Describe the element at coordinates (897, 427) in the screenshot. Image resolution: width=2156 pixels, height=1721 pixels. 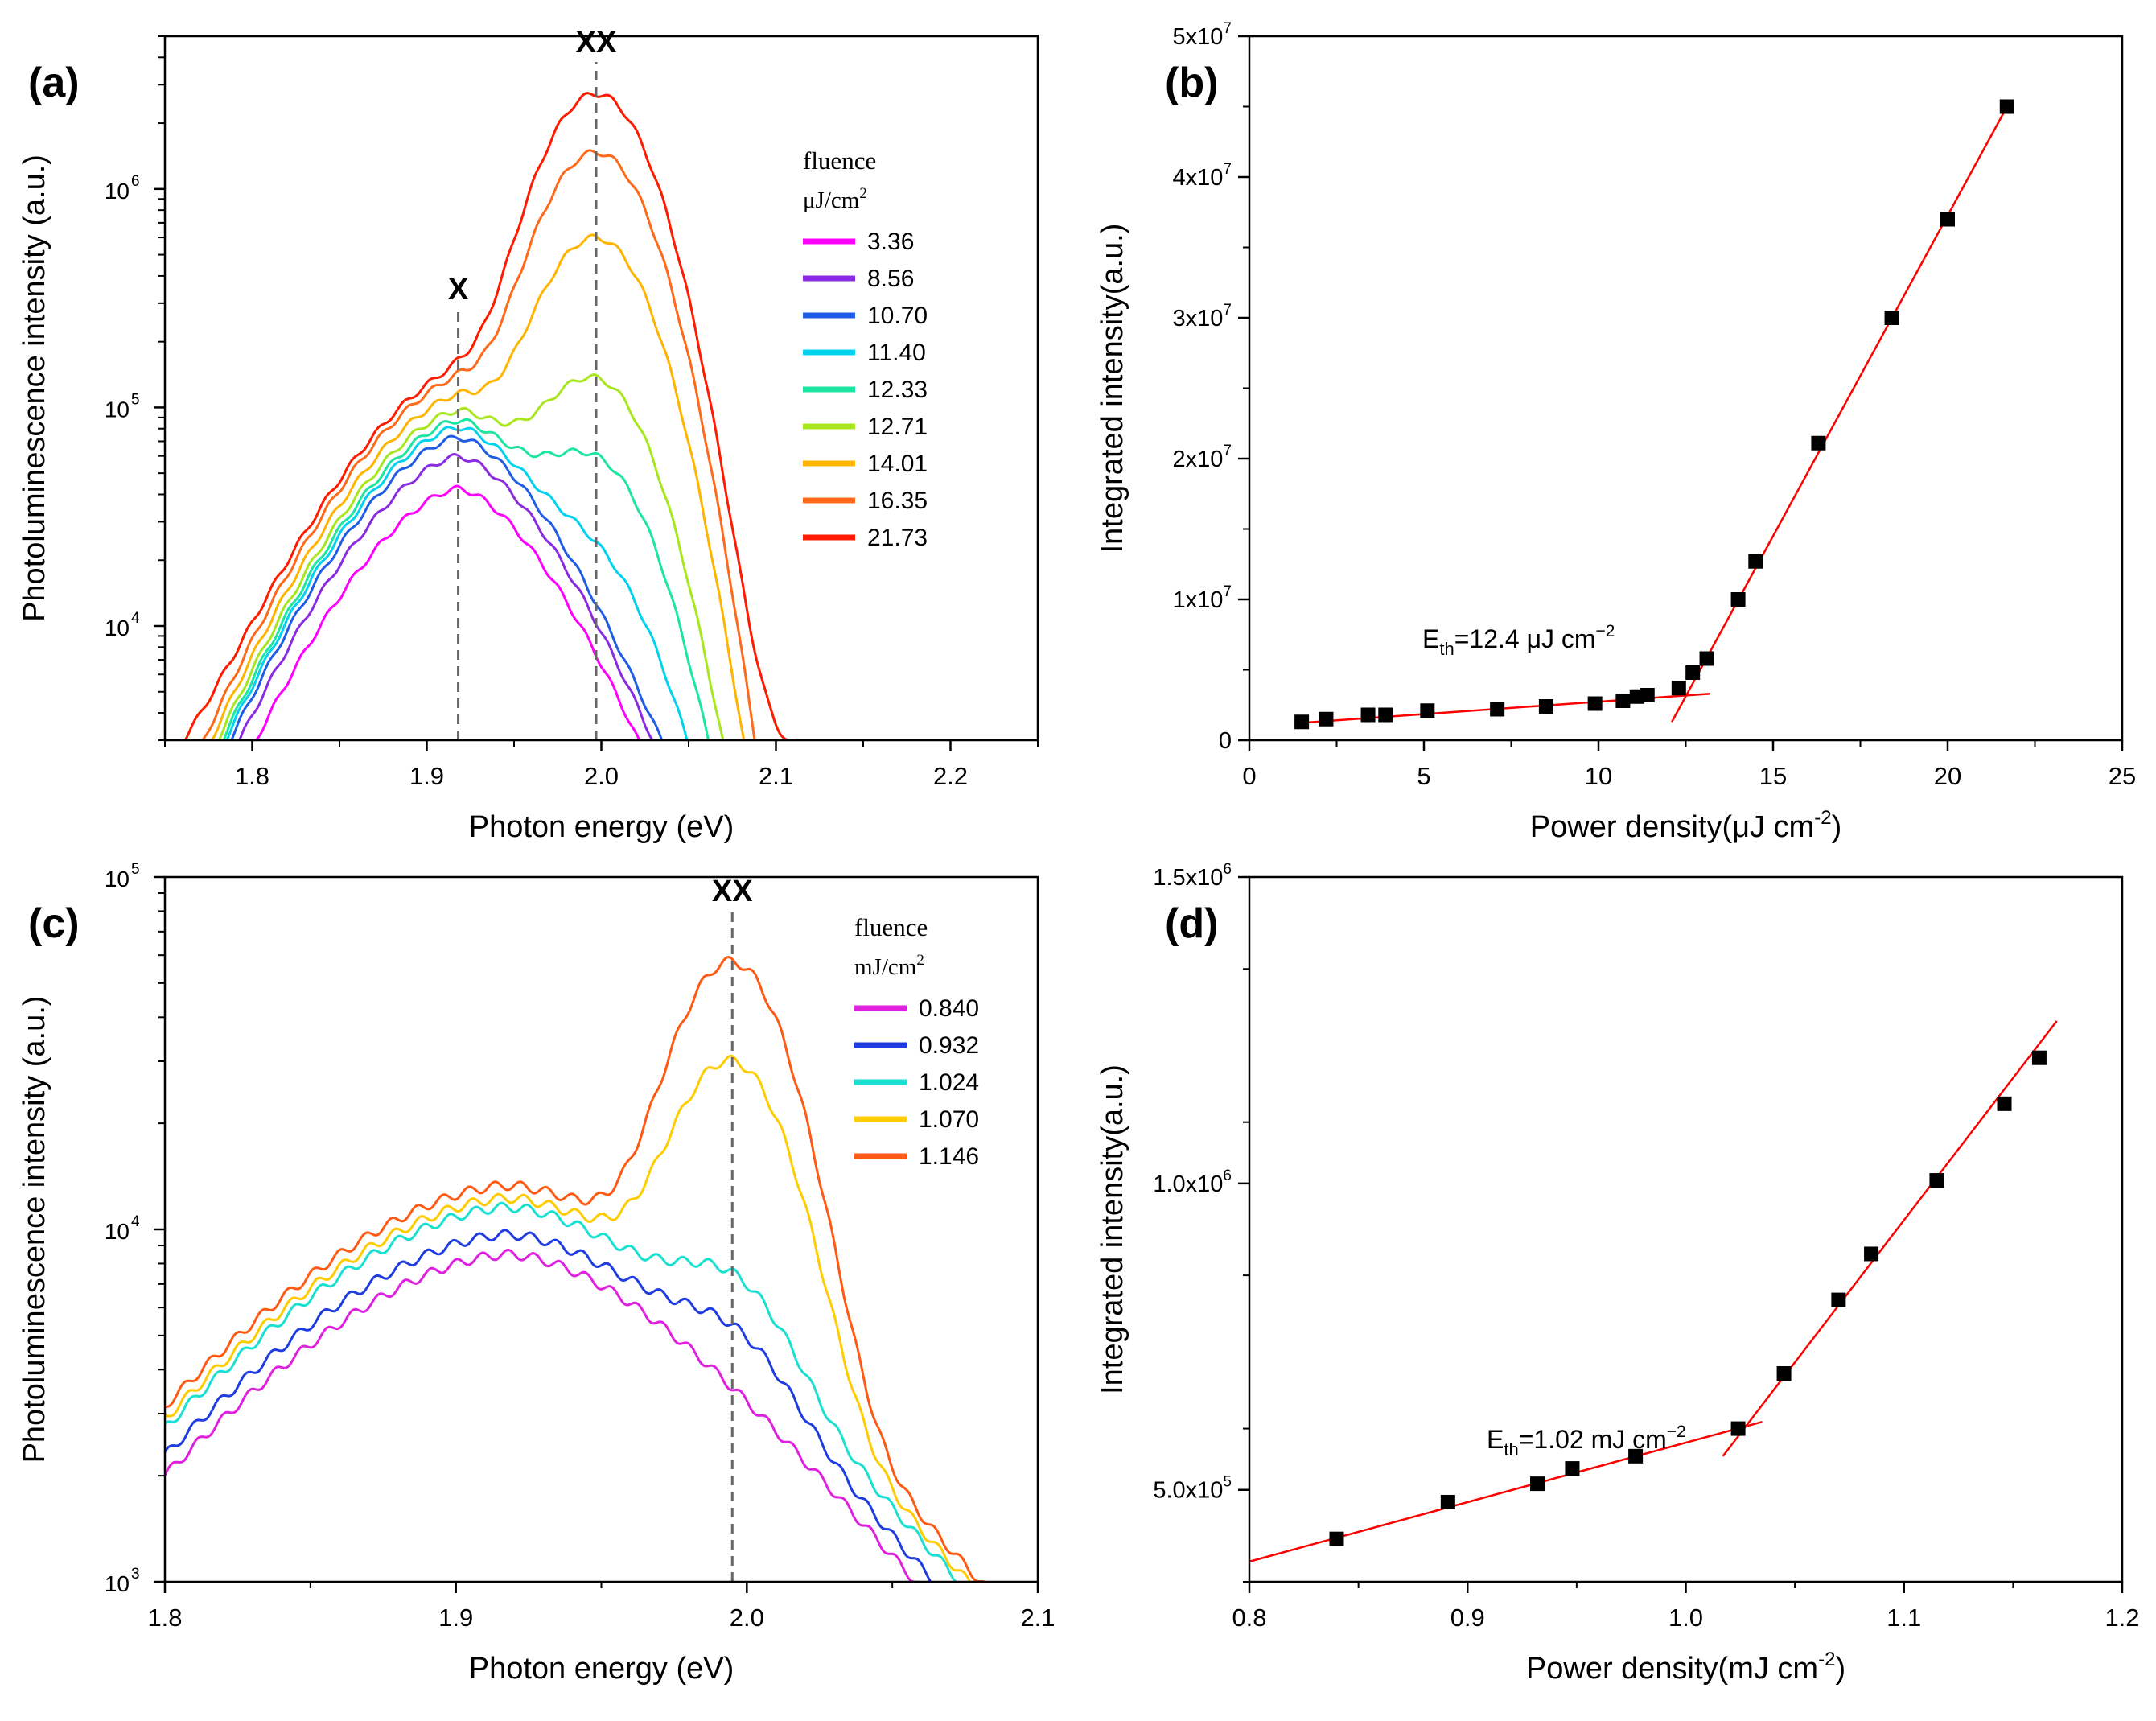
I see `legend-entry: 12.71` at that location.